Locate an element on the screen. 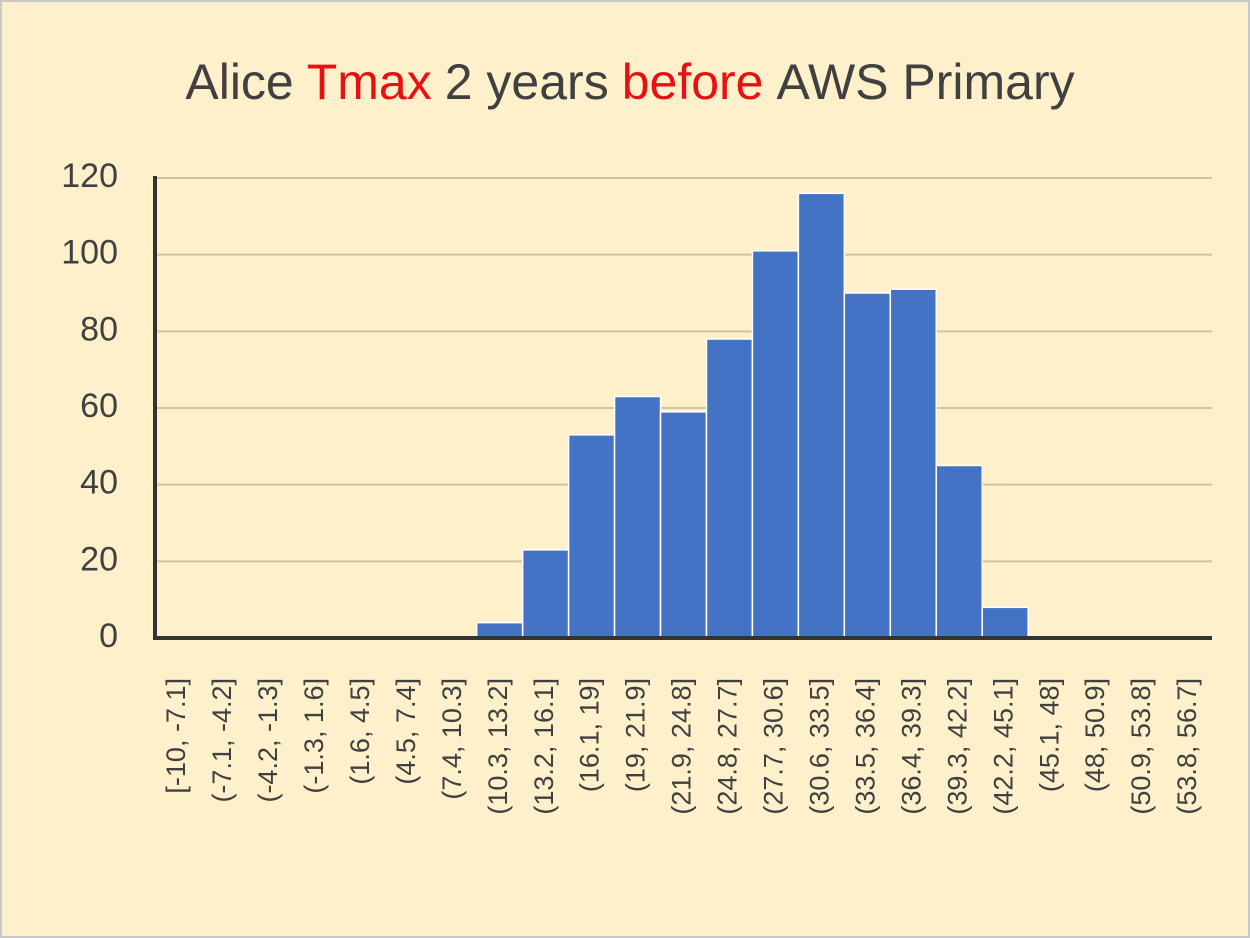 This screenshot has height=938, width=1250. x-tick-label: (-1.3, 1.6] is located at coordinates (314, 736).